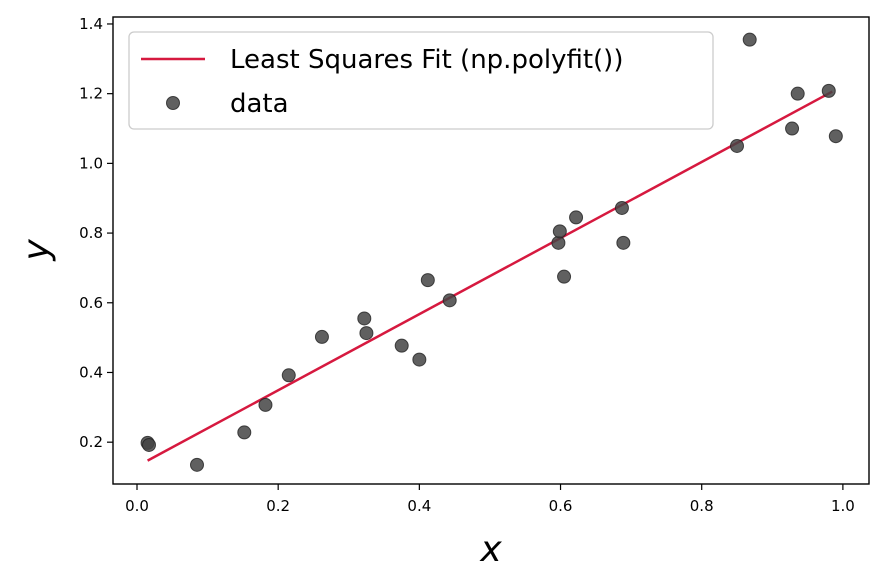 The height and width of the screenshot is (584, 884). I want to click on y-tick-label: 0.4, so click(91, 372).